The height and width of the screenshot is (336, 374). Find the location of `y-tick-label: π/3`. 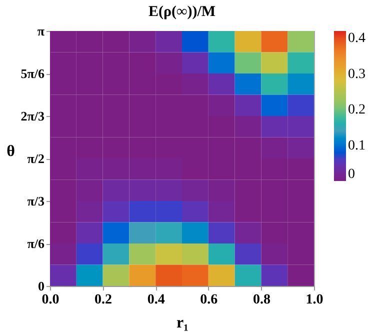

y-tick-label: π/3 is located at coordinates (36, 201).